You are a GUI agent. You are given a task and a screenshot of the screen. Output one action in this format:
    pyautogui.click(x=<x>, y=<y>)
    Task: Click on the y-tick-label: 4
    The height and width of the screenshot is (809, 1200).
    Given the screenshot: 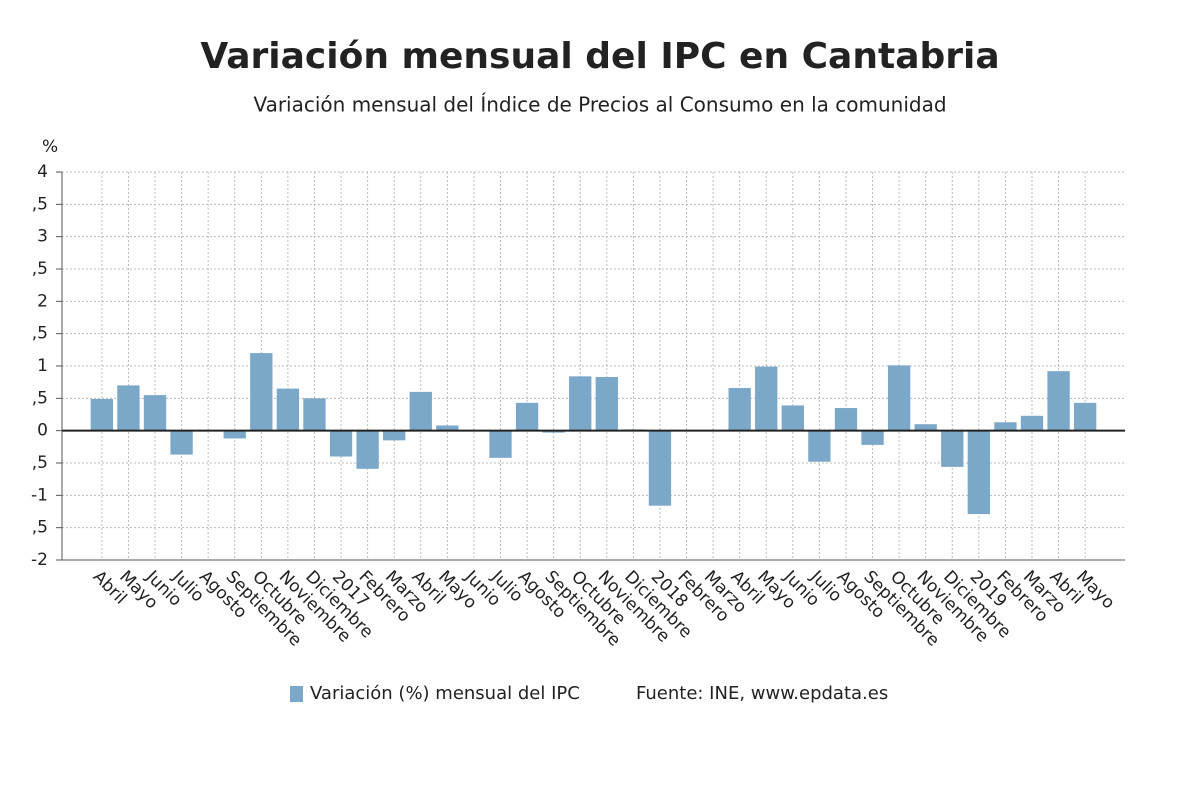 What is the action you would take?
    pyautogui.click(x=42, y=172)
    